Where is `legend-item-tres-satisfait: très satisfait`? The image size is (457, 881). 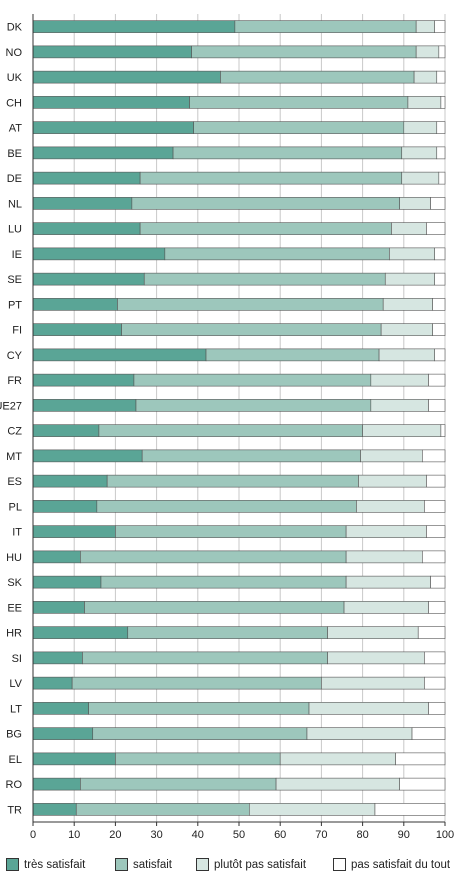
legend-item-tres-satisfait: très satisfait is located at coordinates (45, 864).